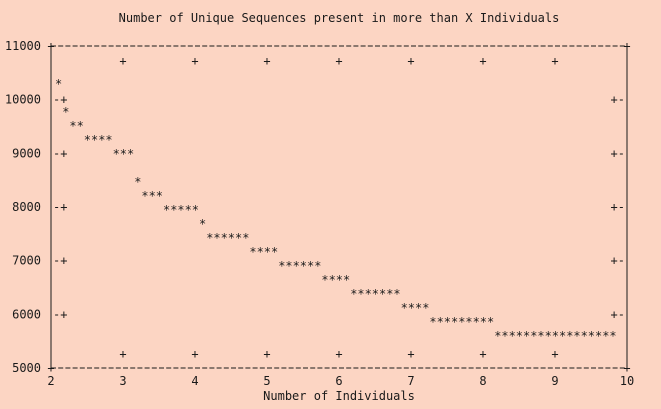  I want to click on data-point-6-2: *, so click(504, 336).